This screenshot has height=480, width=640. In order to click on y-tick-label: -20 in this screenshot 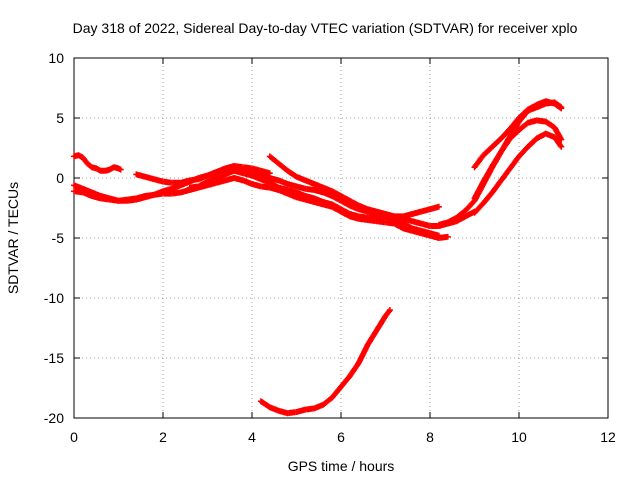, I will do `click(54, 418)`.